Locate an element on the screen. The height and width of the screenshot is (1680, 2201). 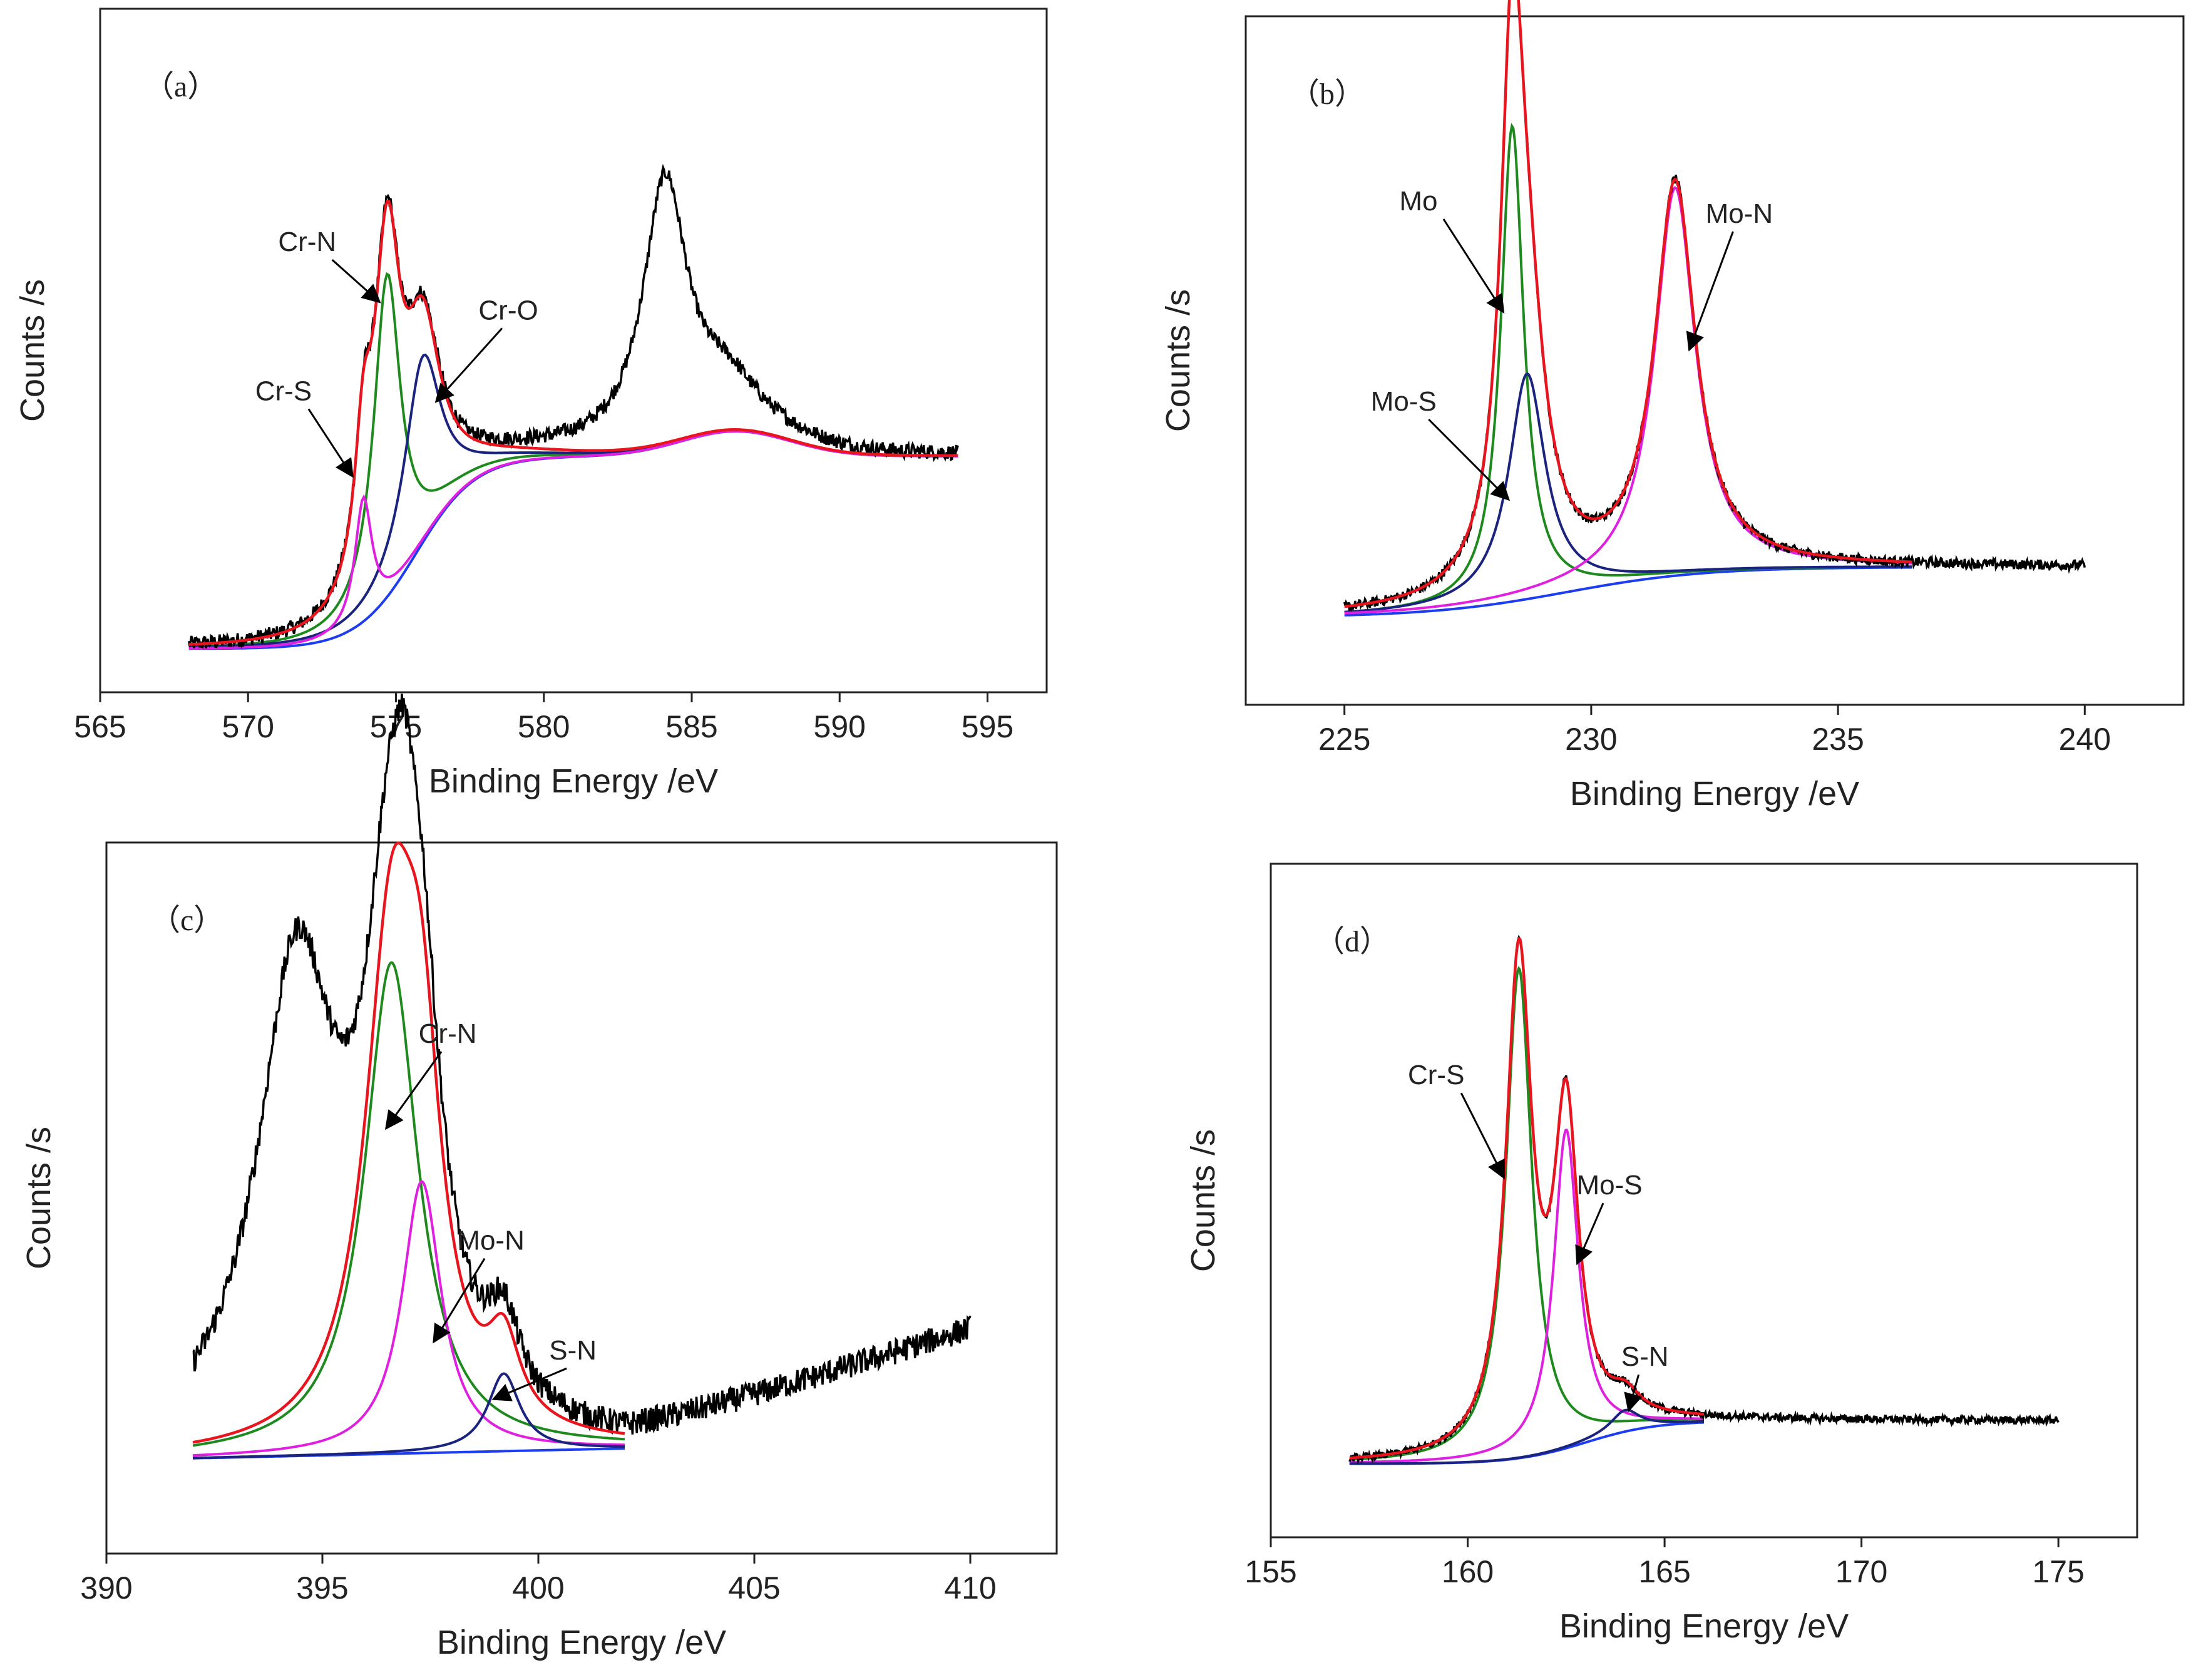
panel-d-label: （d） is located at coordinates (1352, 942).